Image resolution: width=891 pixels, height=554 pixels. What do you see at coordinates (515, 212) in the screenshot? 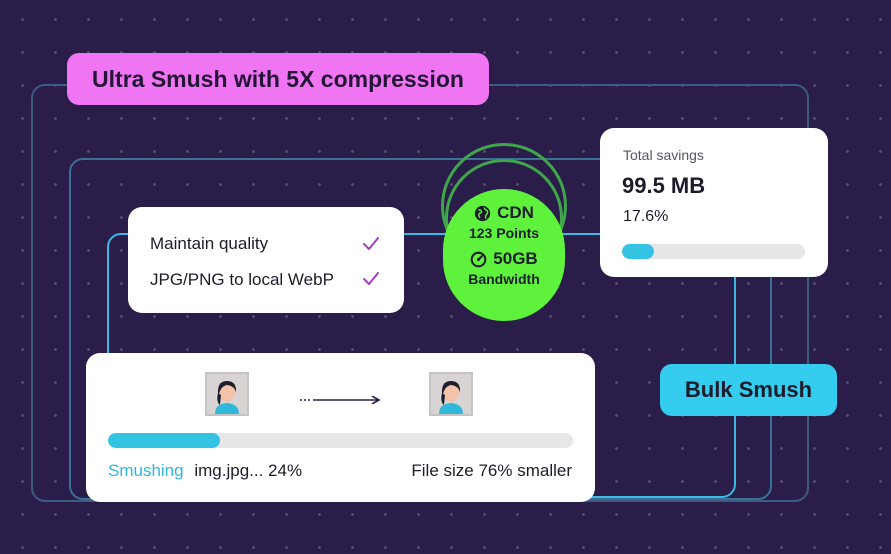
I see `cdn-title: CDN` at bounding box center [515, 212].